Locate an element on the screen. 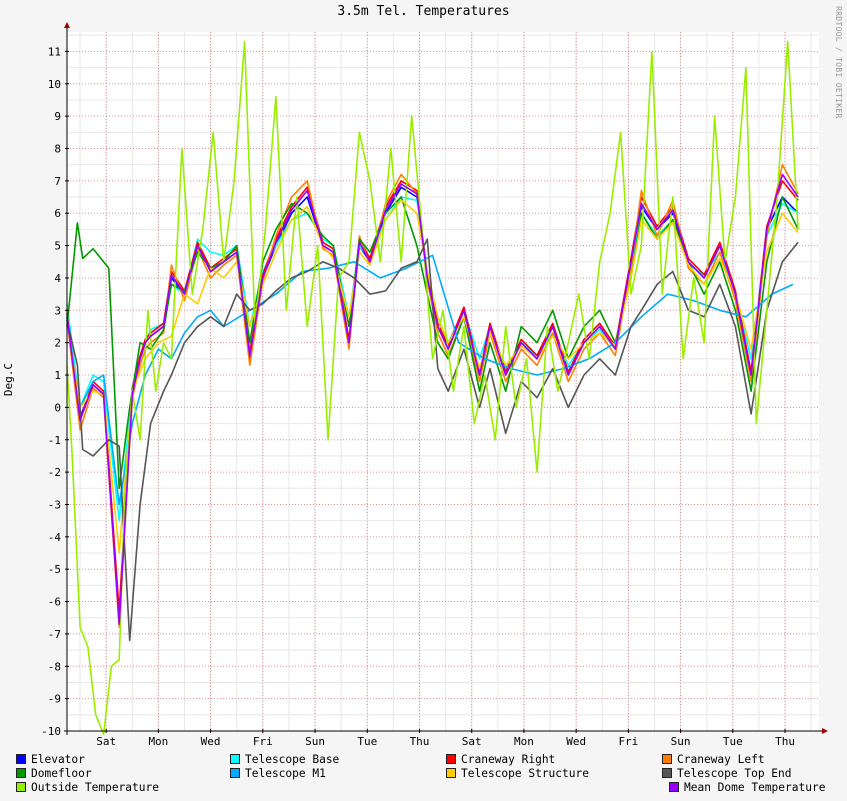 This screenshot has height=801, width=847. legend-label: Telescope M1 is located at coordinates (285, 773).